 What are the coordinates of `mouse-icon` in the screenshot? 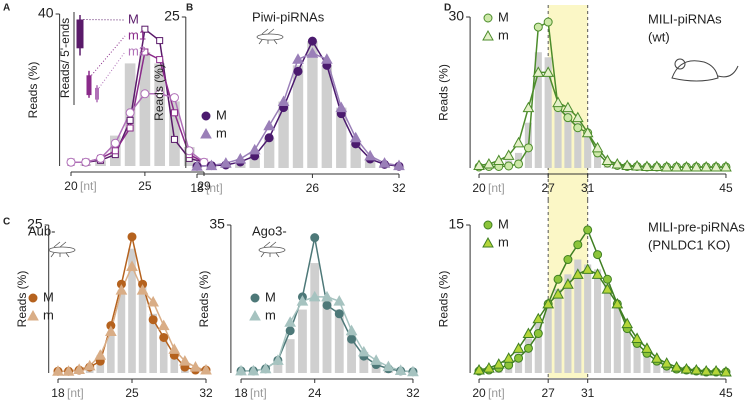 It's located at (705, 70).